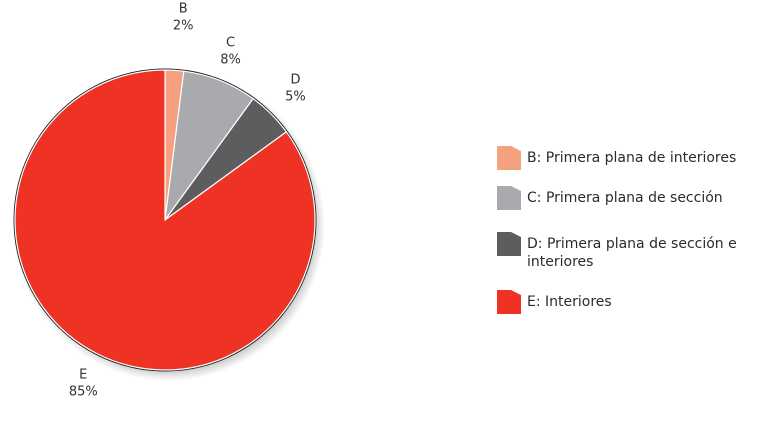 This screenshot has width=761, height=436. What do you see at coordinates (625, 198) in the screenshot?
I see `legend-label-c: C: Primera plana de sección` at bounding box center [625, 198].